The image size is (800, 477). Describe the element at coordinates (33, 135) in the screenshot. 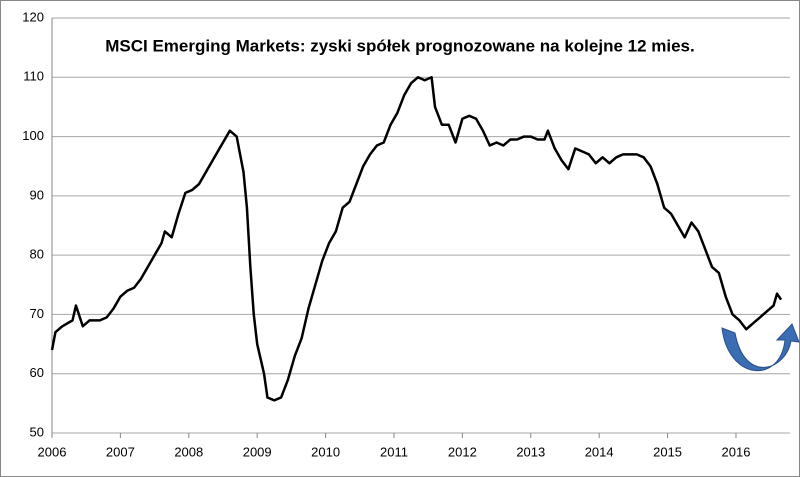

I see `y-tick-label: 100` at that location.